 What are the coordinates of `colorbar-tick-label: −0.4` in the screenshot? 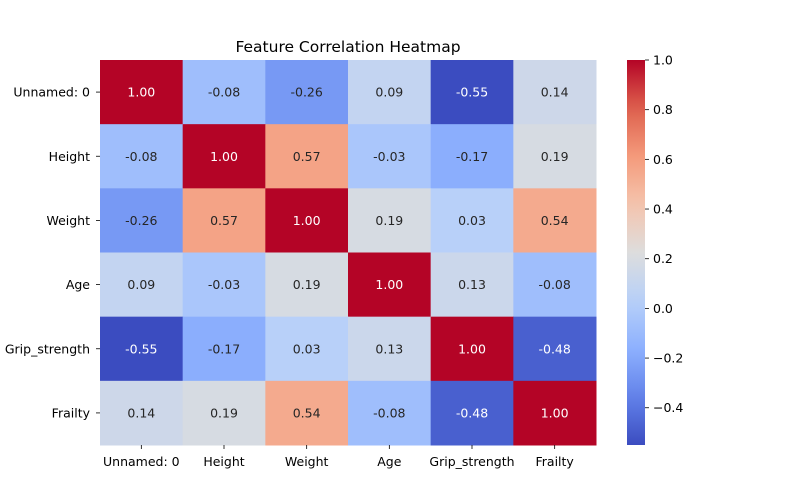 It's located at (668, 407).